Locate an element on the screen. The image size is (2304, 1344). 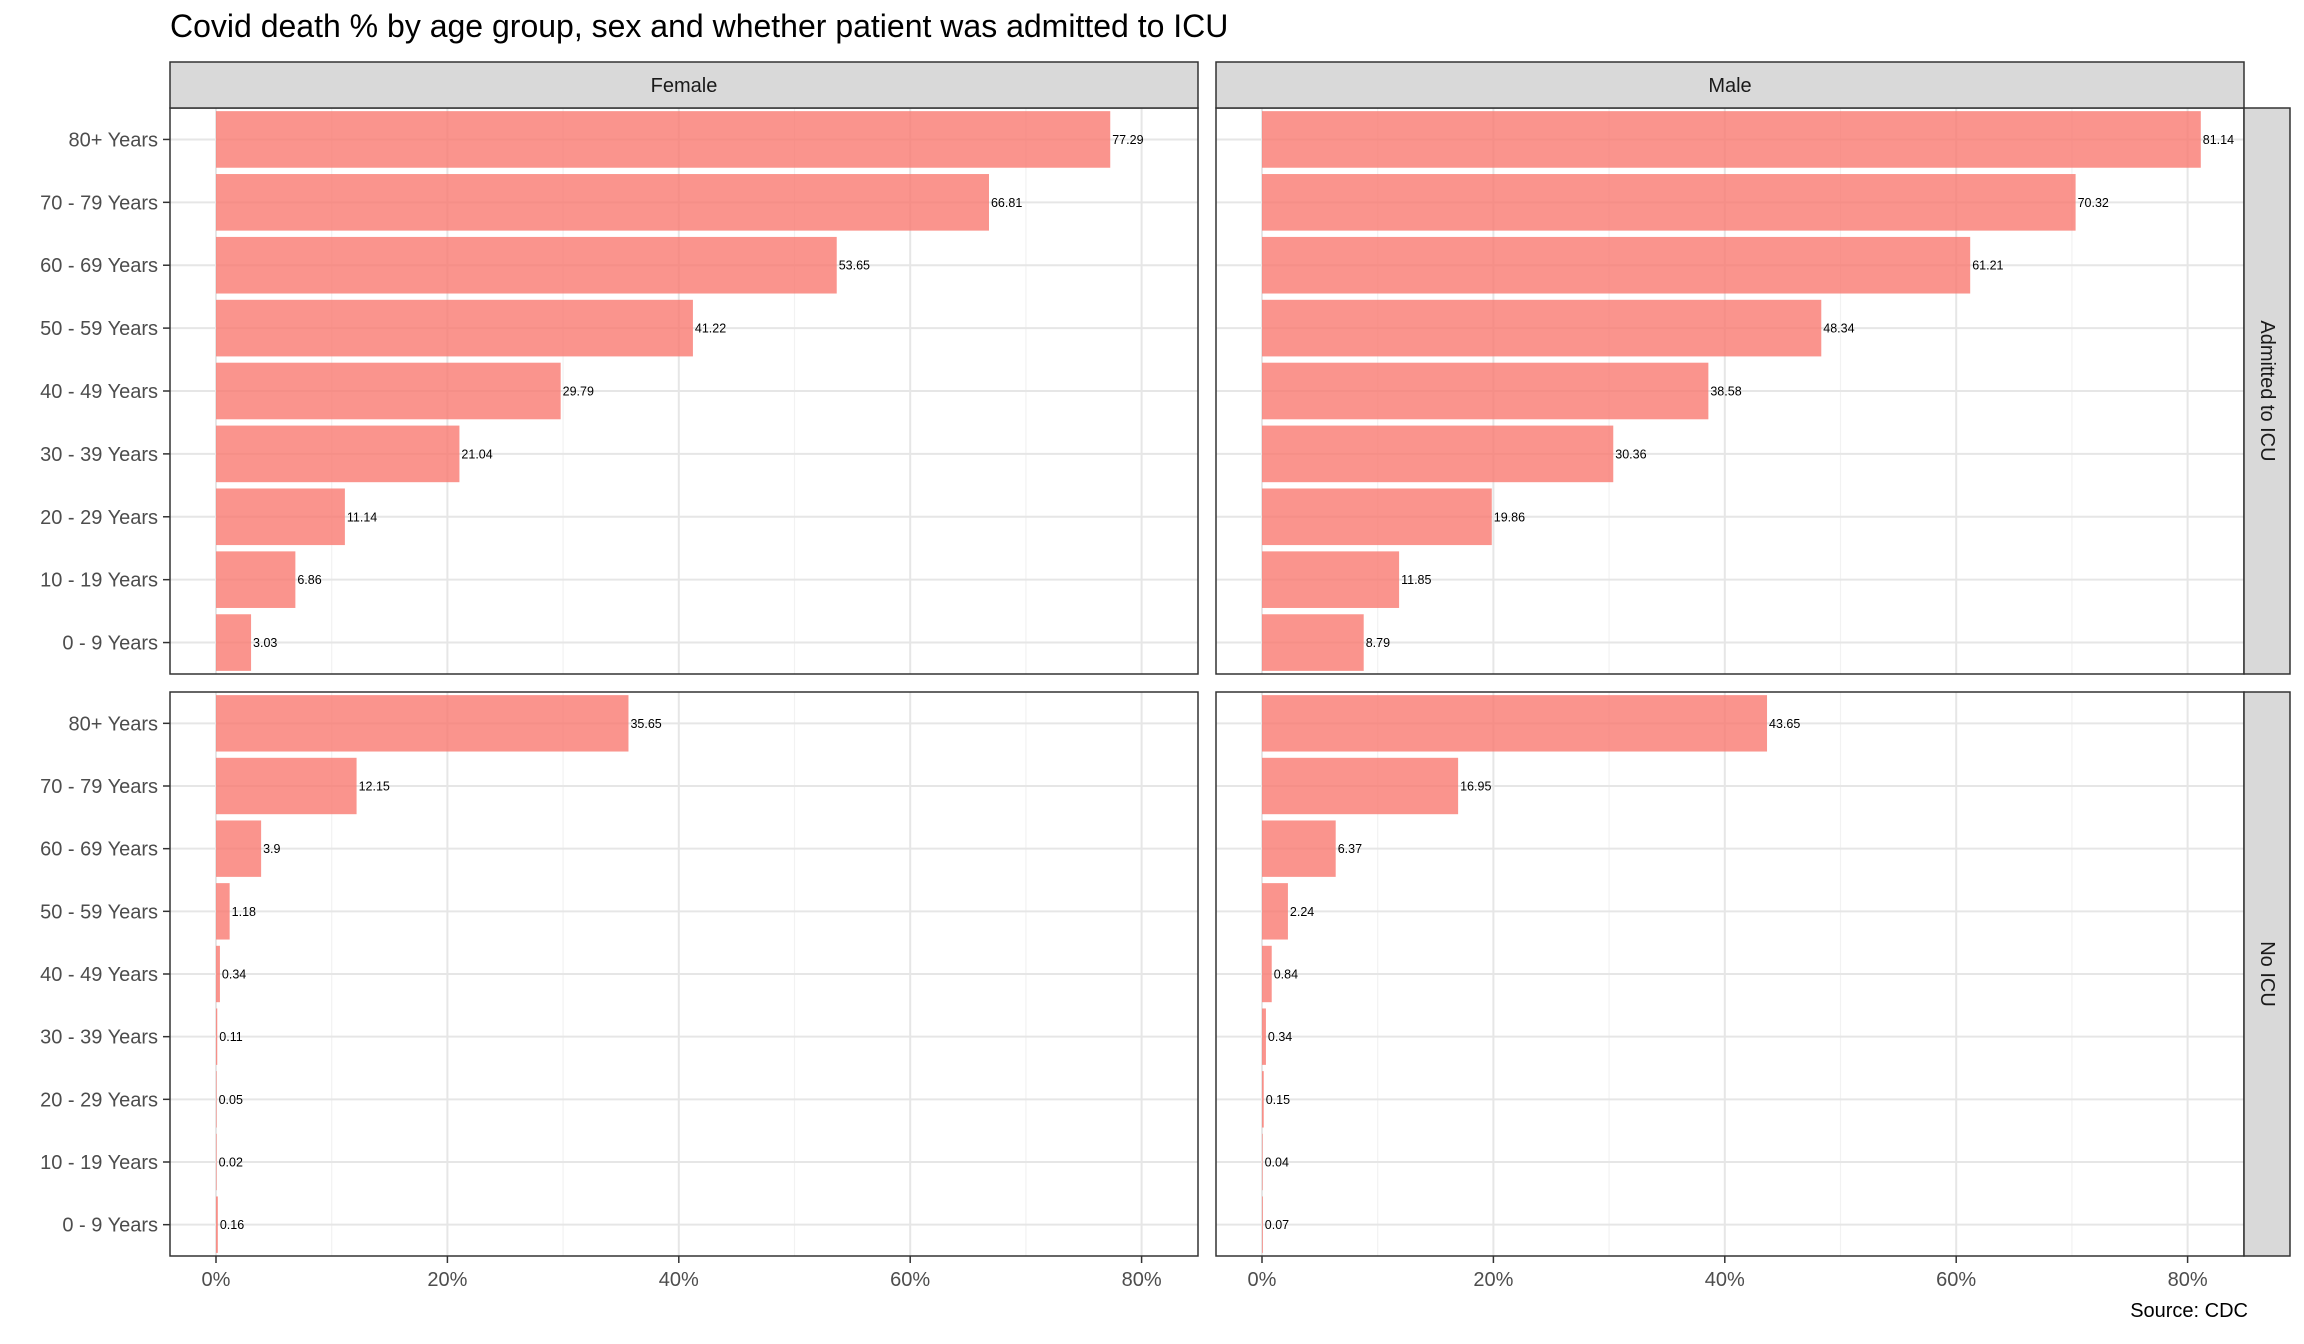
facet-strip-female is located at coordinates (684, 85).